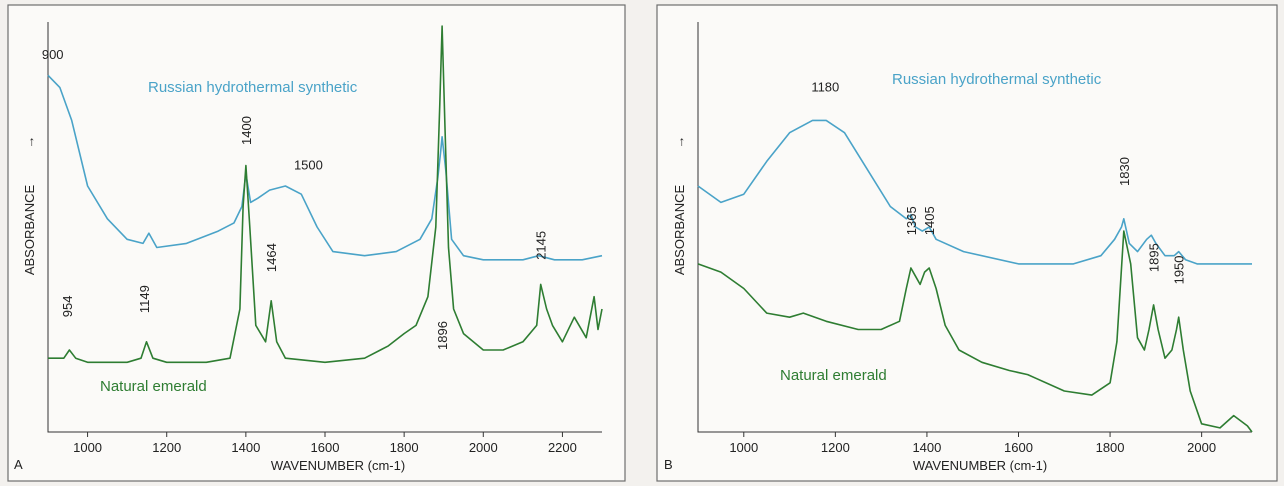 The image size is (1284, 486). Describe the element at coordinates (308, 165) in the screenshot. I see `panel-a-peak-label-1500: 1500` at that location.